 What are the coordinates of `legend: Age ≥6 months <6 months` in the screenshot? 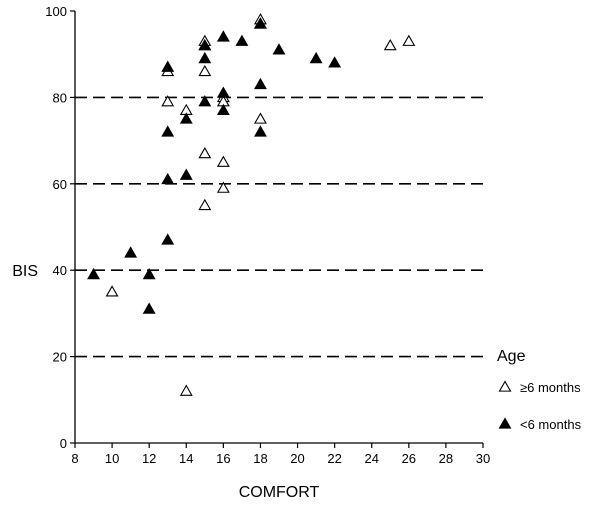 It's located at (539, 390).